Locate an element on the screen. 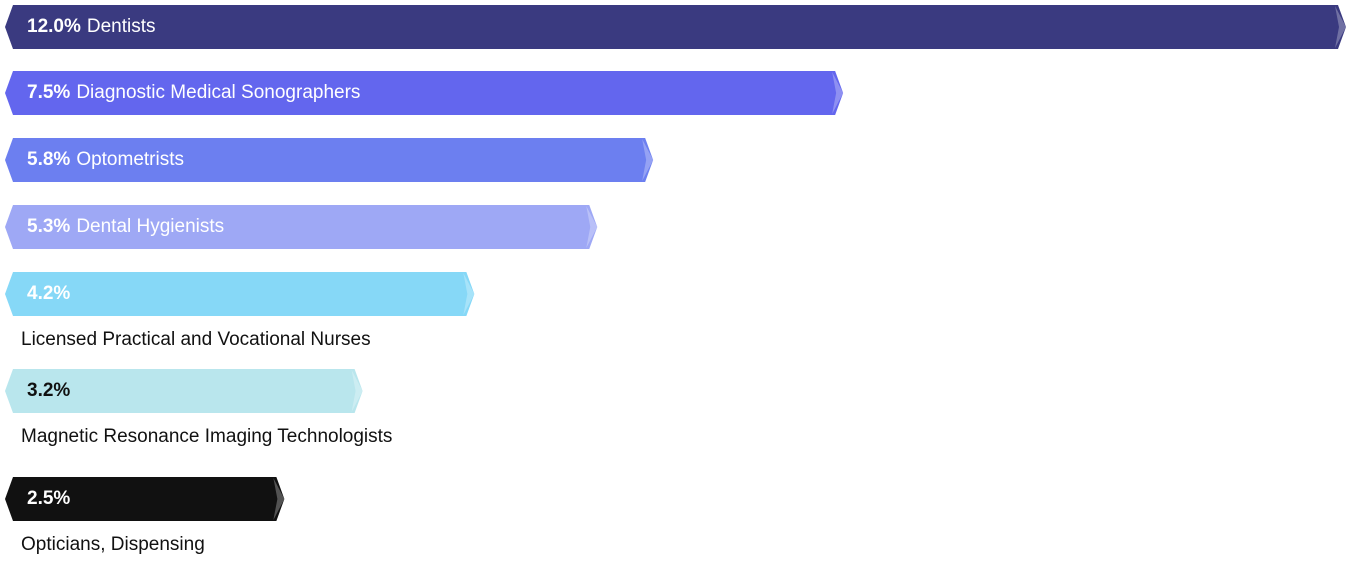 The image size is (1352, 562). bar-label: 4.2% is located at coordinates (51, 294).